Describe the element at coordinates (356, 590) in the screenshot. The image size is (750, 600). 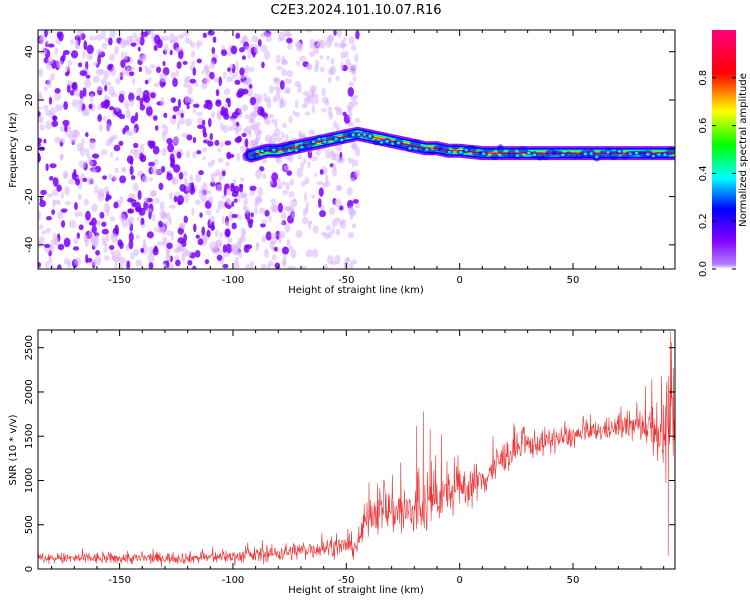
I see `snr-x-label: Height of straight line (km)` at that location.